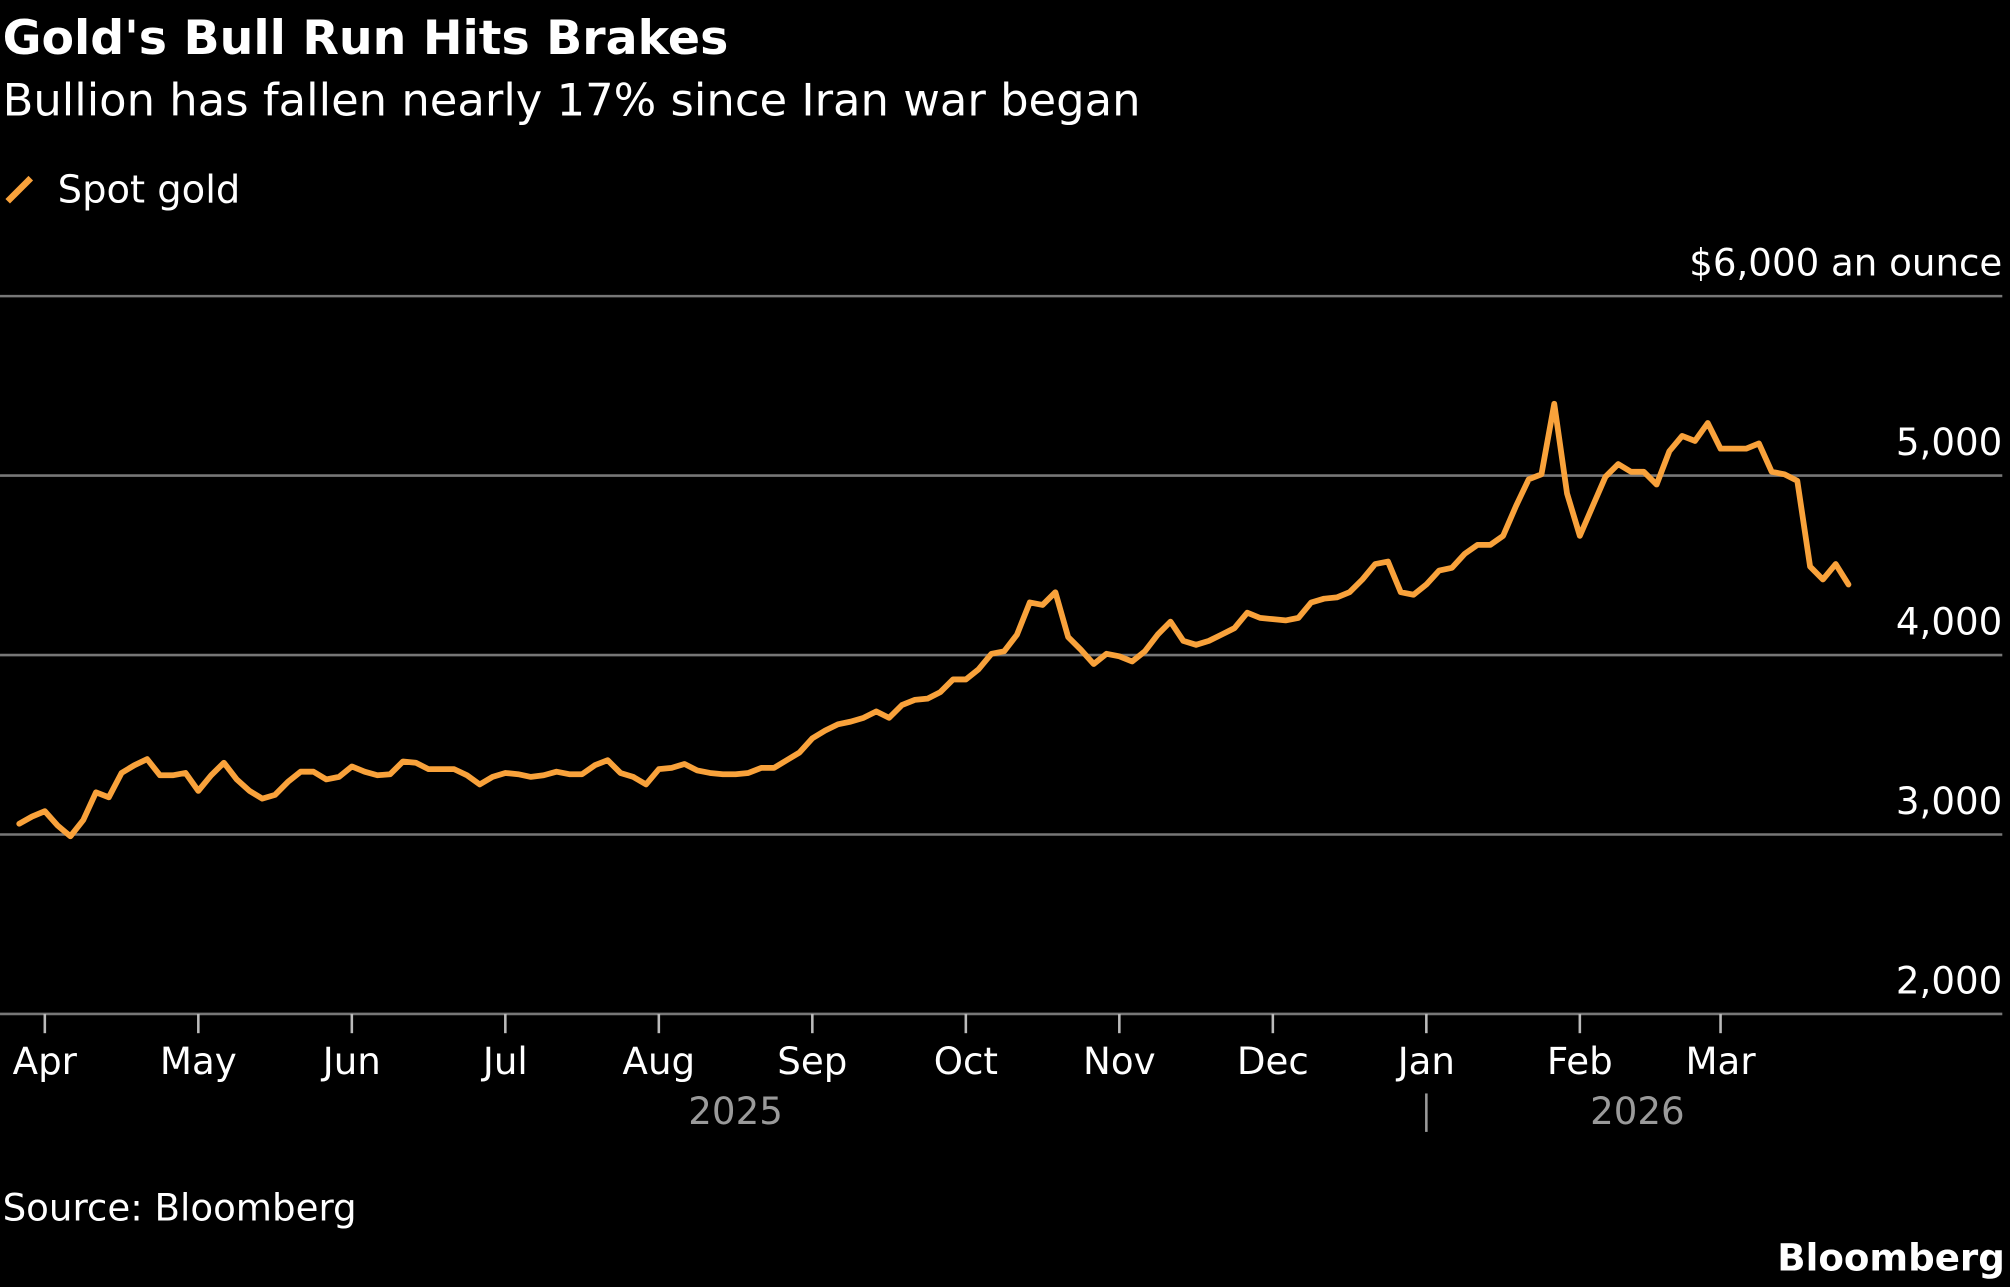 The image size is (2010, 1287). What do you see at coordinates (1949, 442) in the screenshot?
I see `y-tick-label: 5,000` at bounding box center [1949, 442].